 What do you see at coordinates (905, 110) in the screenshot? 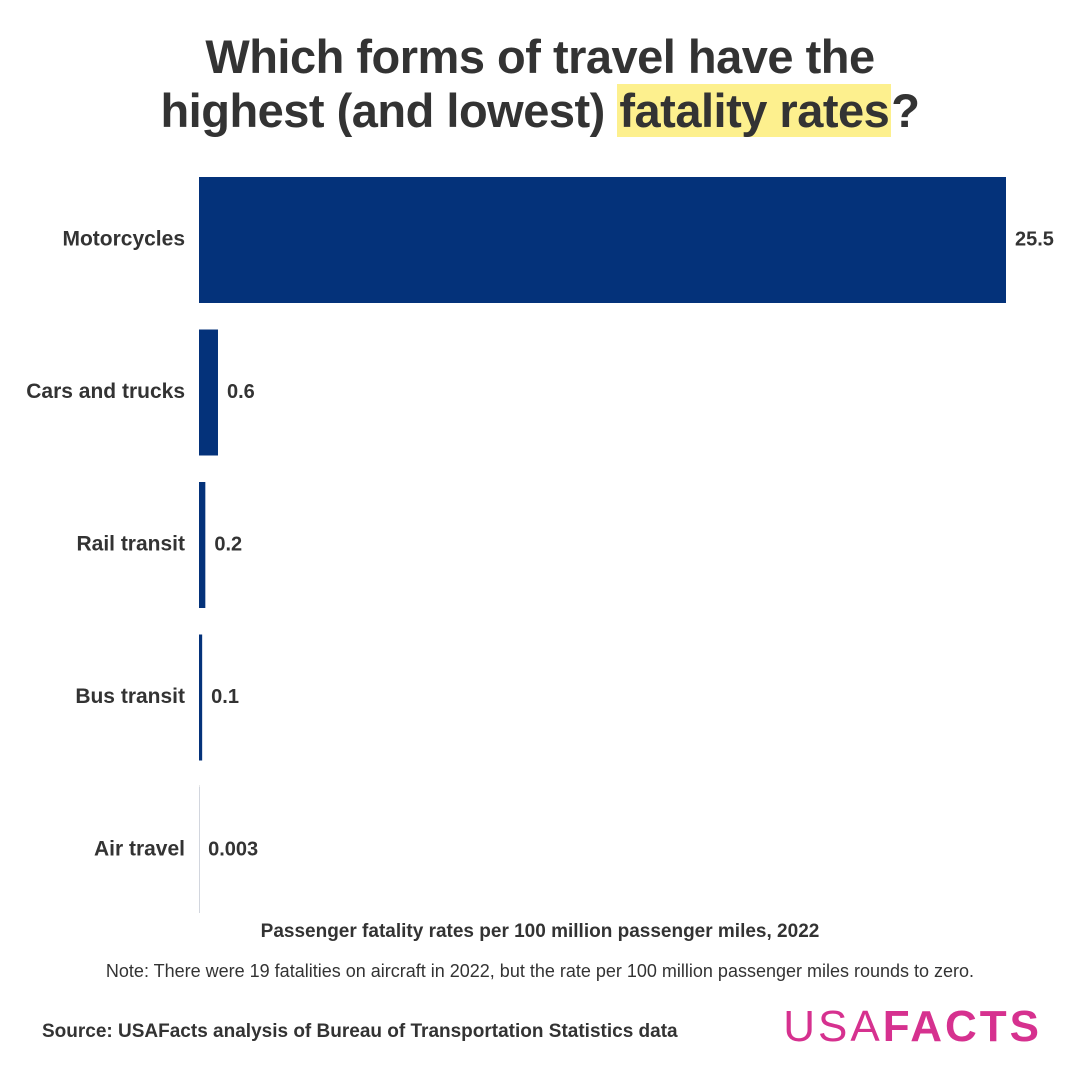
I see `title-line-2-end: ?` at bounding box center [905, 110].